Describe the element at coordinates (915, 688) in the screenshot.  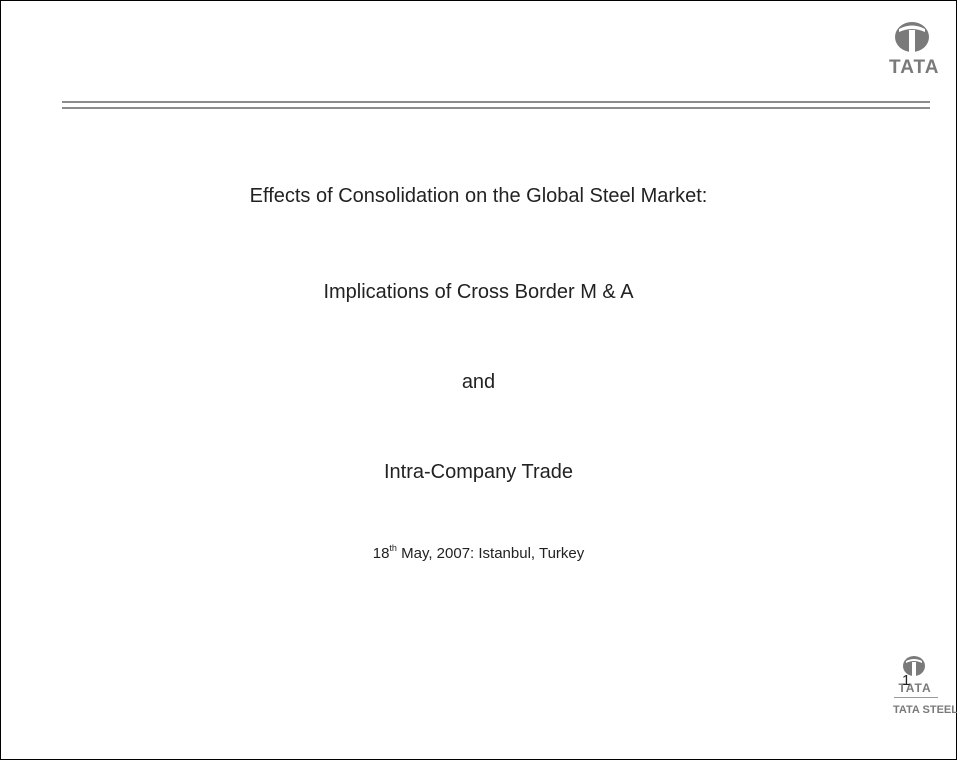
I see `logo-bottom-text: TATA` at that location.